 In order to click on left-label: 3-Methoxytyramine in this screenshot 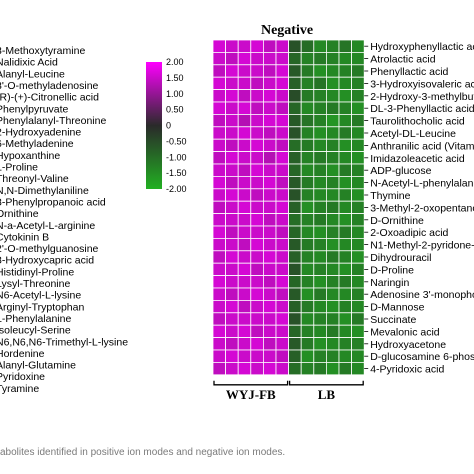, I will do `click(42, 51)`.